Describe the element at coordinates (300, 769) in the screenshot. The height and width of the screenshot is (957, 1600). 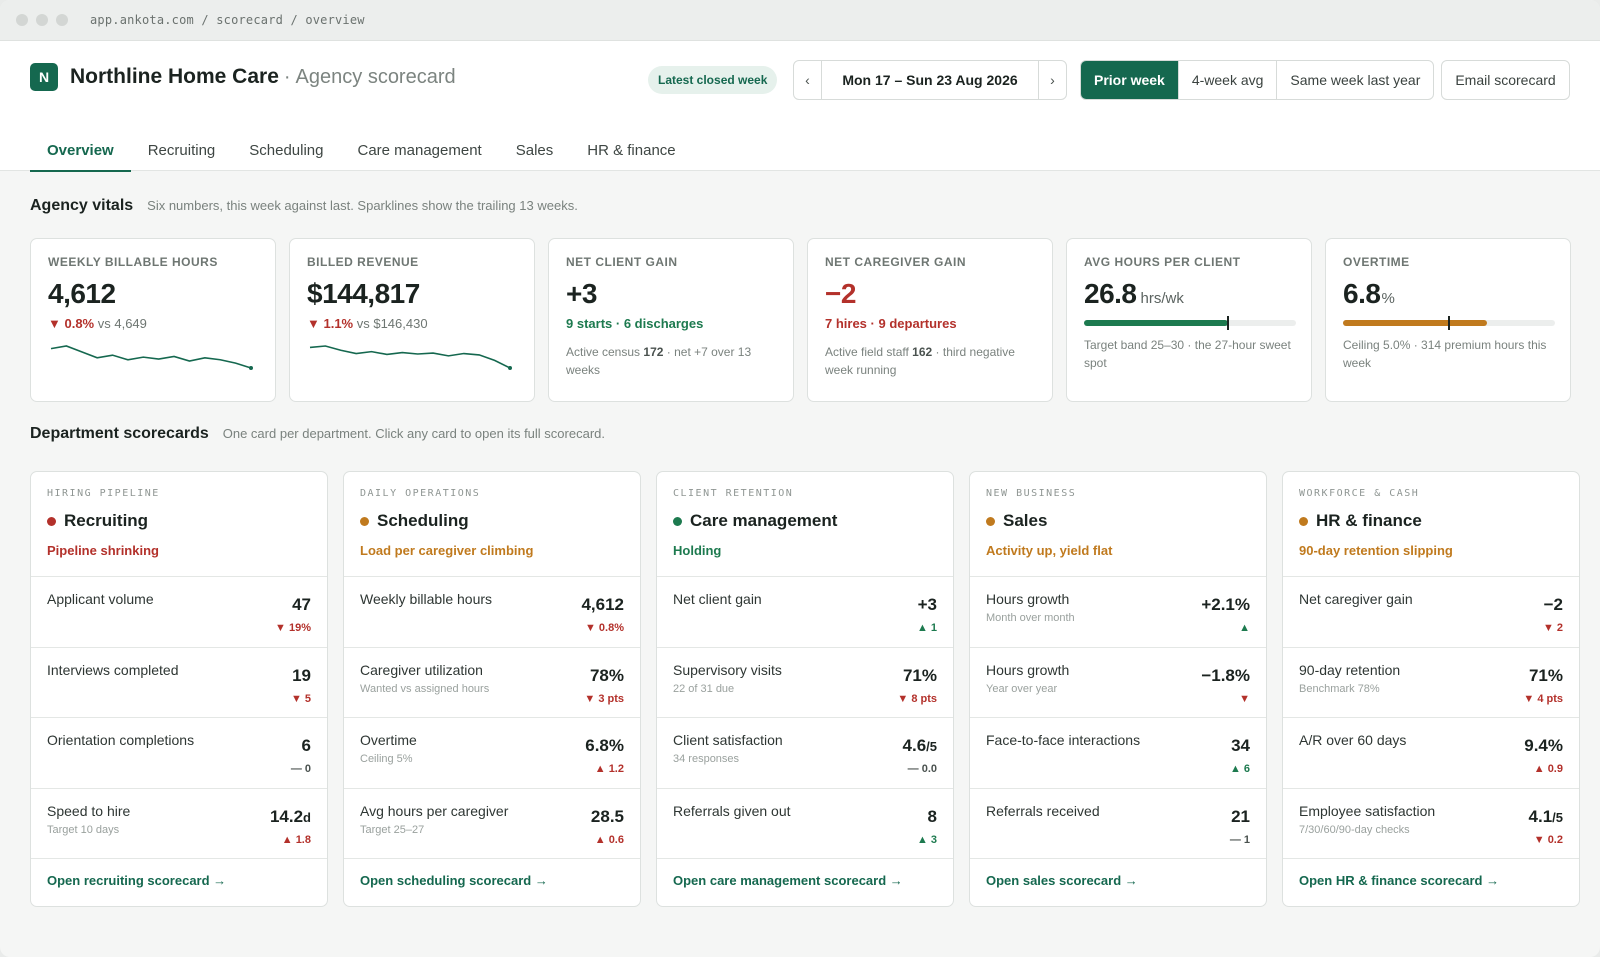
I see `metric-delta: — 0` at that location.